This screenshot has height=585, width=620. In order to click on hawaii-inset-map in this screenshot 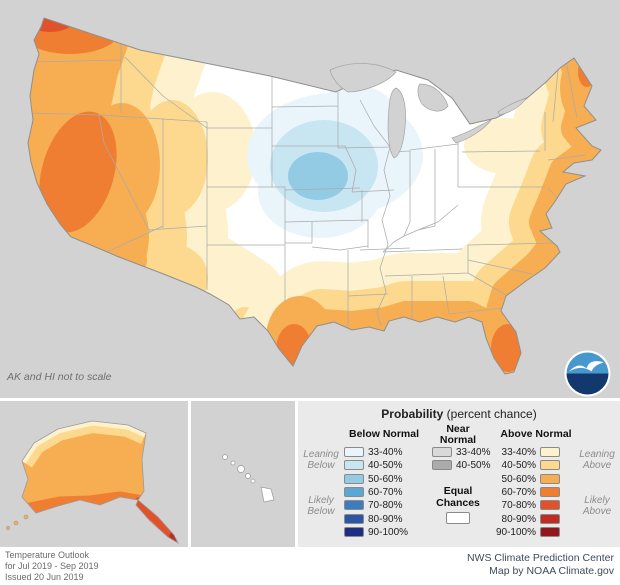, I will do `click(248, 478)`.